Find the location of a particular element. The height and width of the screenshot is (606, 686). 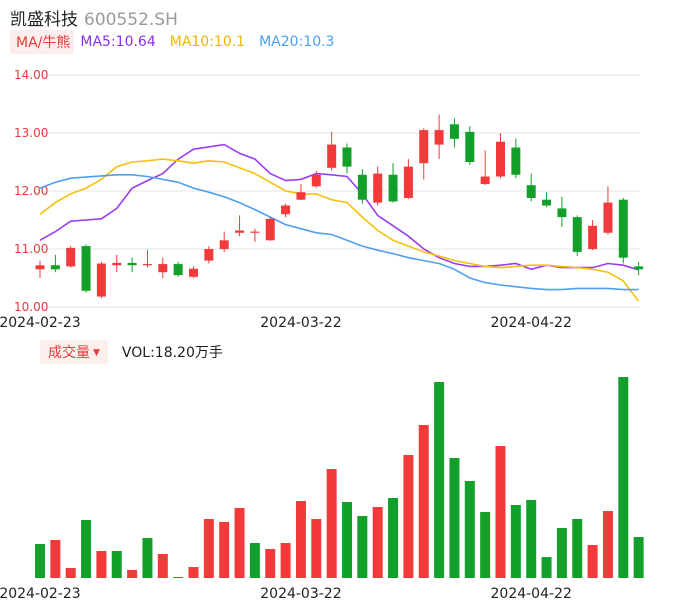

price-x-tick-label: 2024-03-22 is located at coordinates (300, 323).